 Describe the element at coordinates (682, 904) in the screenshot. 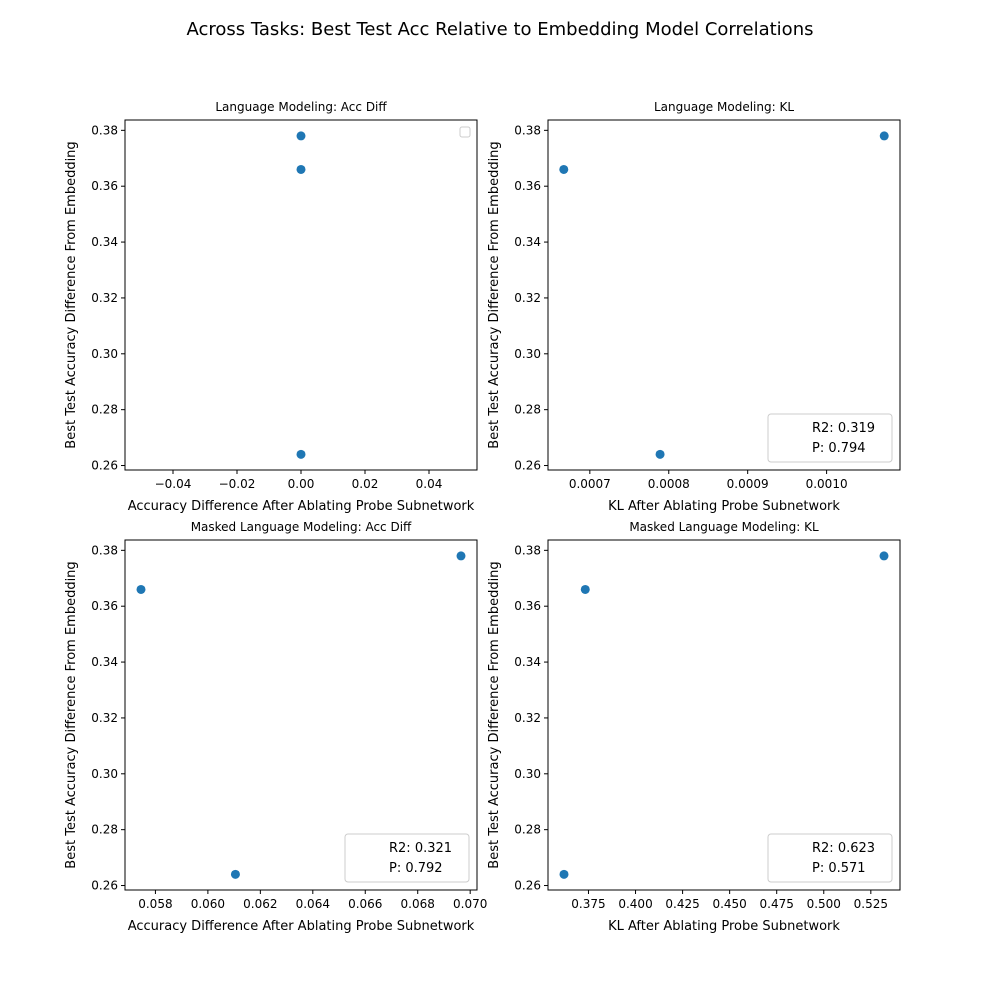

I see `x-tick-label: 0.425` at that location.